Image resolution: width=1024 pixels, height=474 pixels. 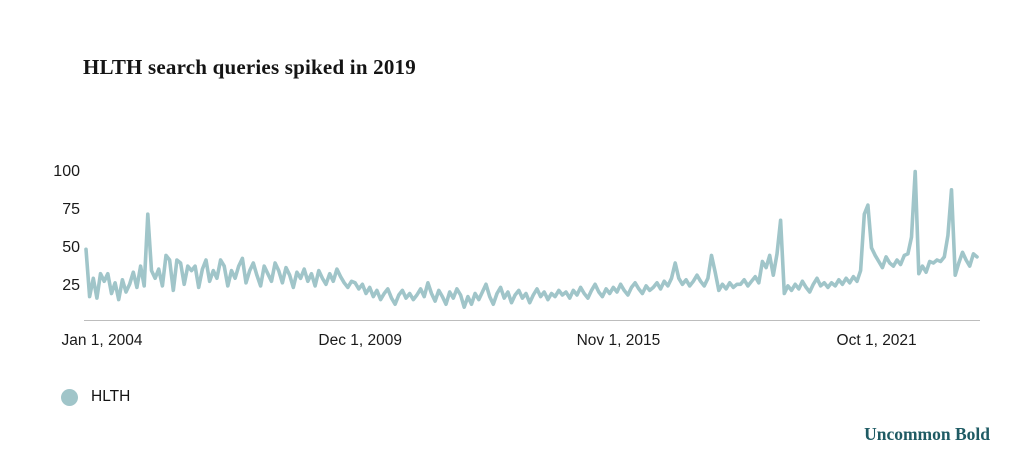 What do you see at coordinates (71, 209) in the screenshot?
I see `y-tick-label: 75` at bounding box center [71, 209].